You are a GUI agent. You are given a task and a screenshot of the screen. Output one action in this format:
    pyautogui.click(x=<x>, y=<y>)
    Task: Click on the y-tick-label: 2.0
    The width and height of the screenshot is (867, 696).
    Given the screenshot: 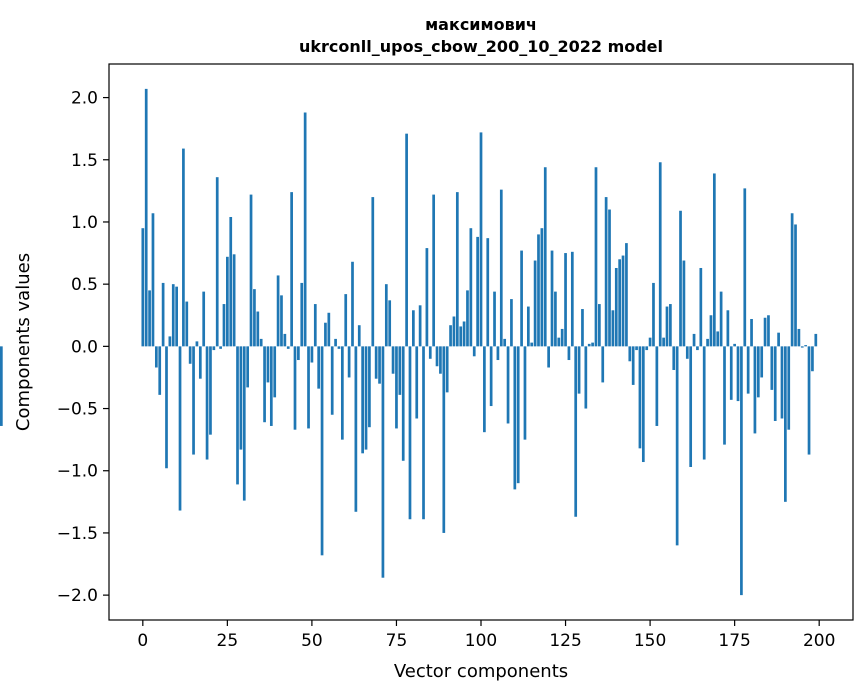 What is the action you would take?
    pyautogui.click(x=84, y=99)
    